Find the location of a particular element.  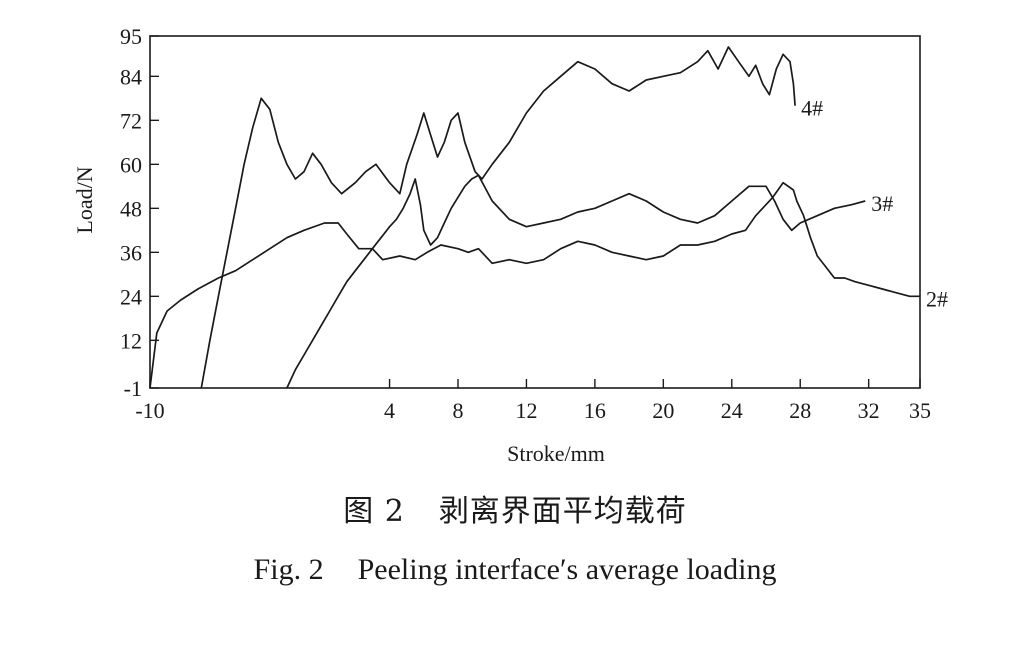

series-annotation: 3# is located at coordinates (882, 203).